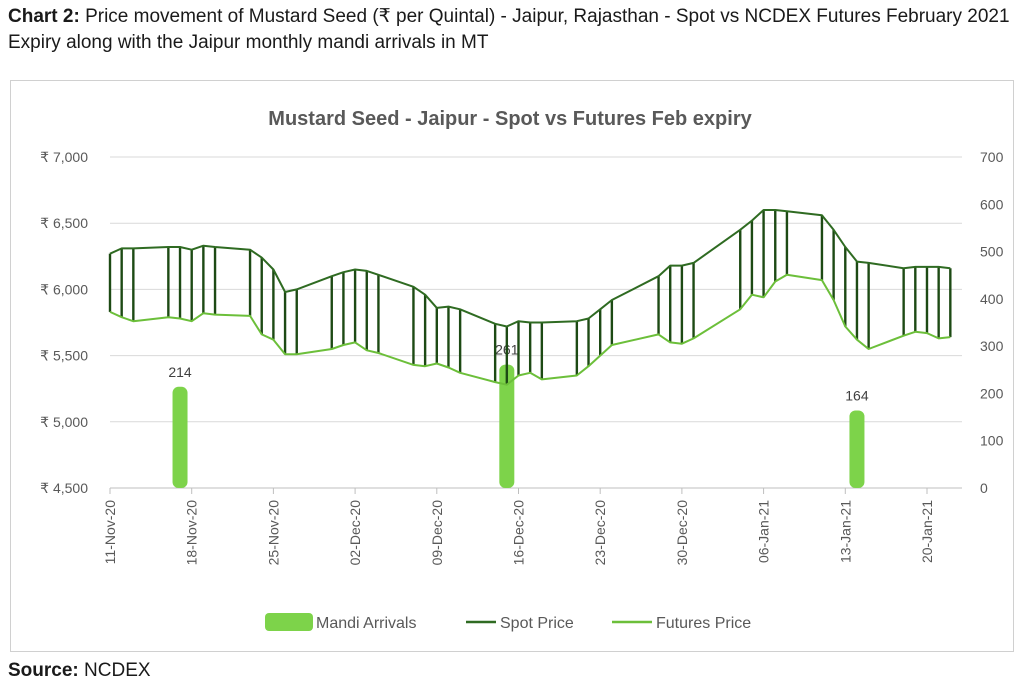 The height and width of the screenshot is (688, 1024). I want to click on y-right-tick-label: 300, so click(992, 346).